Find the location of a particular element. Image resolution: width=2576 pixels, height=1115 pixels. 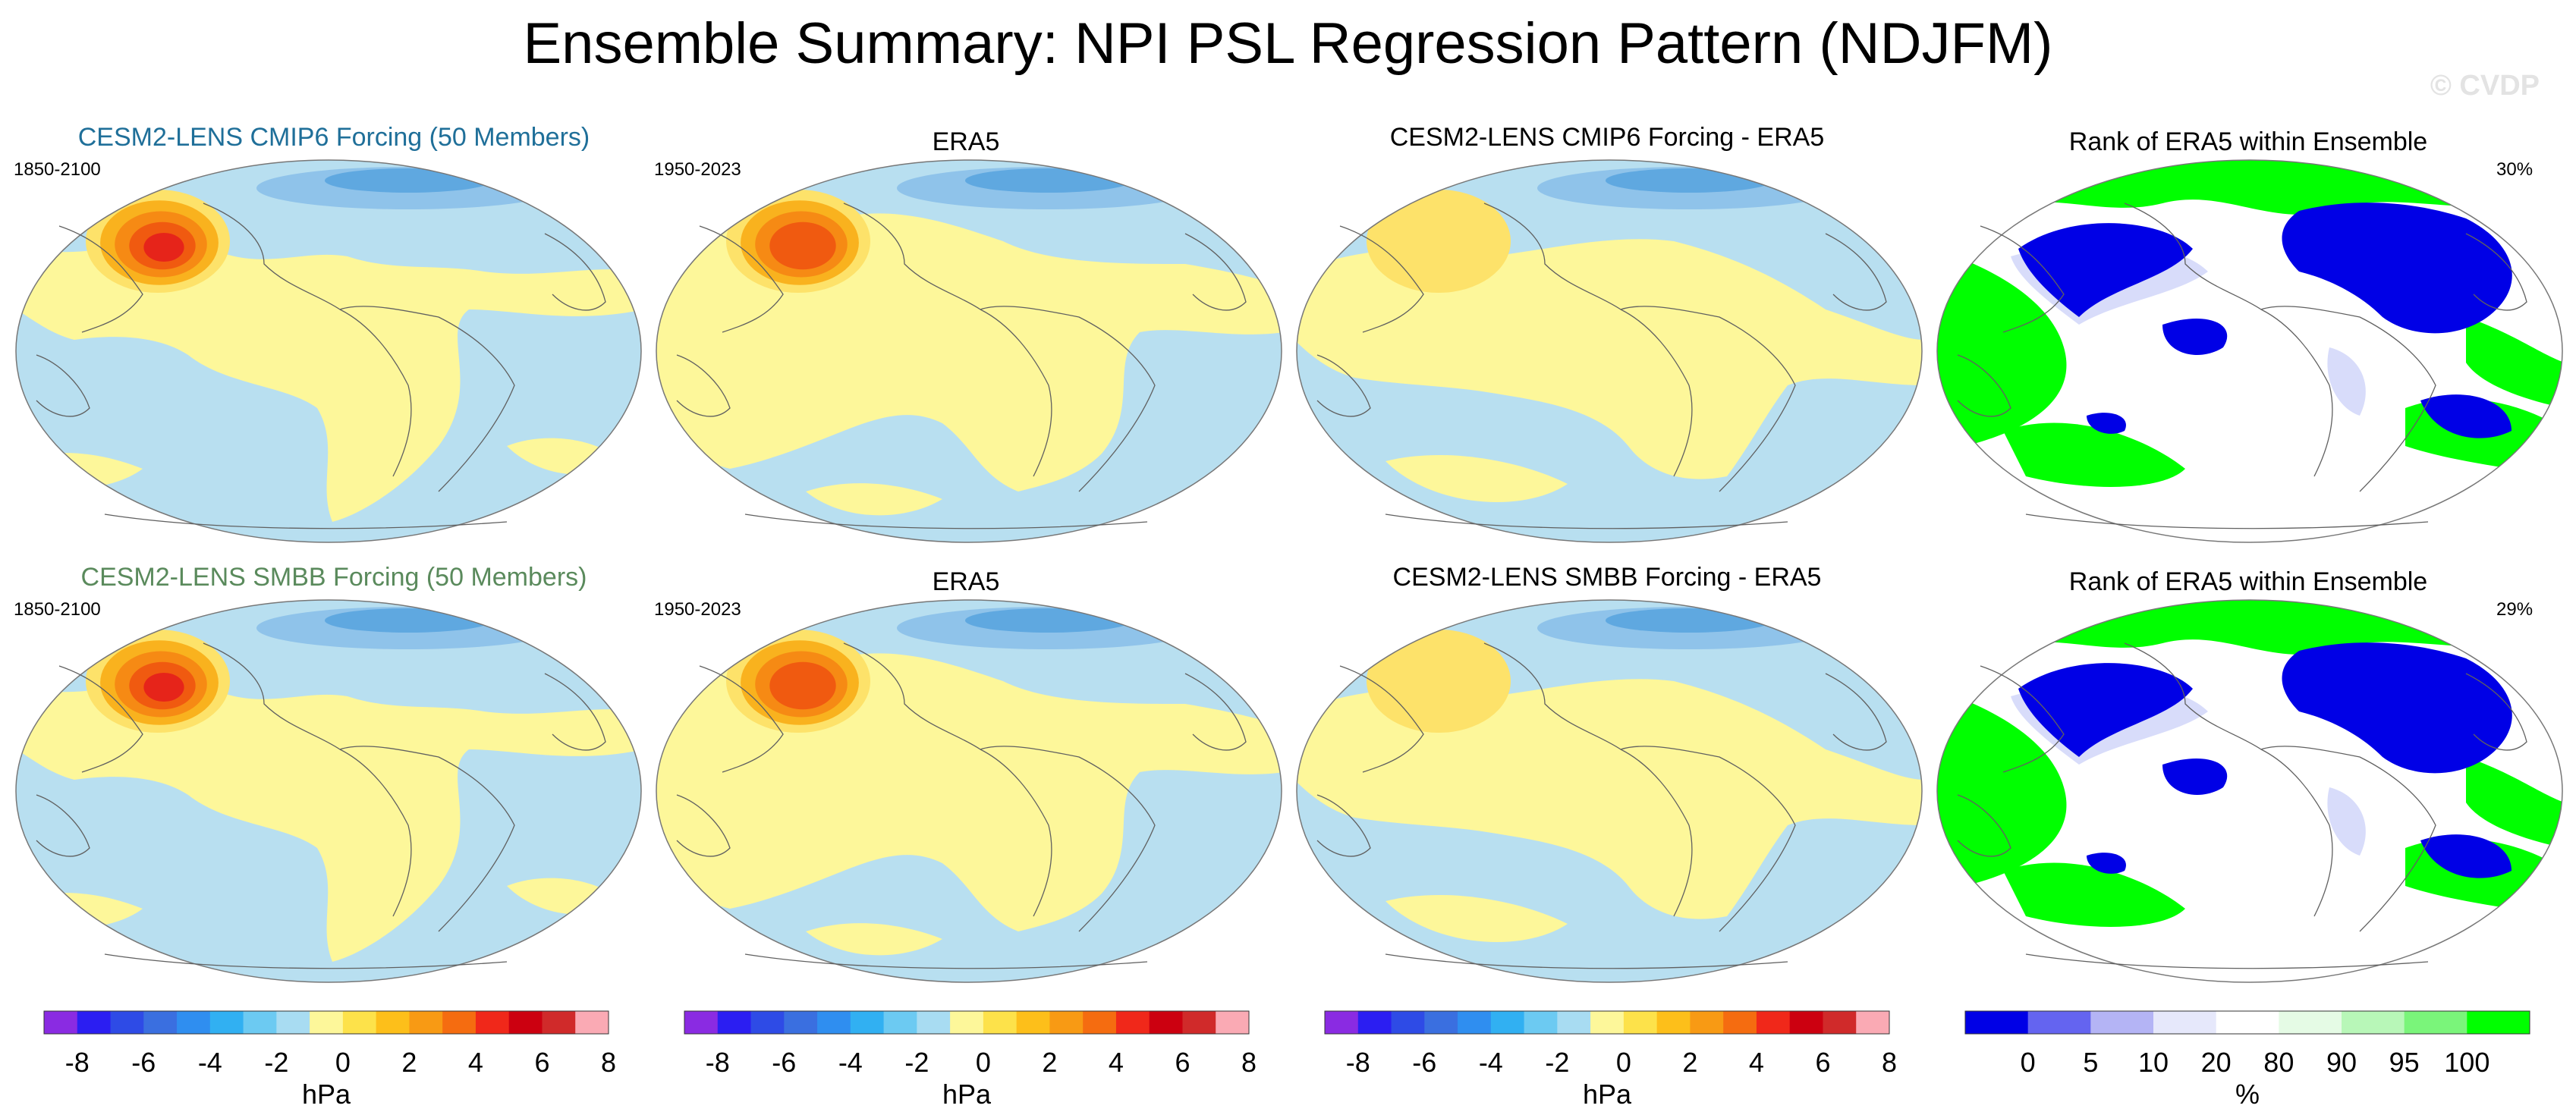

rank-percent-1: 30% is located at coordinates (2515, 169).